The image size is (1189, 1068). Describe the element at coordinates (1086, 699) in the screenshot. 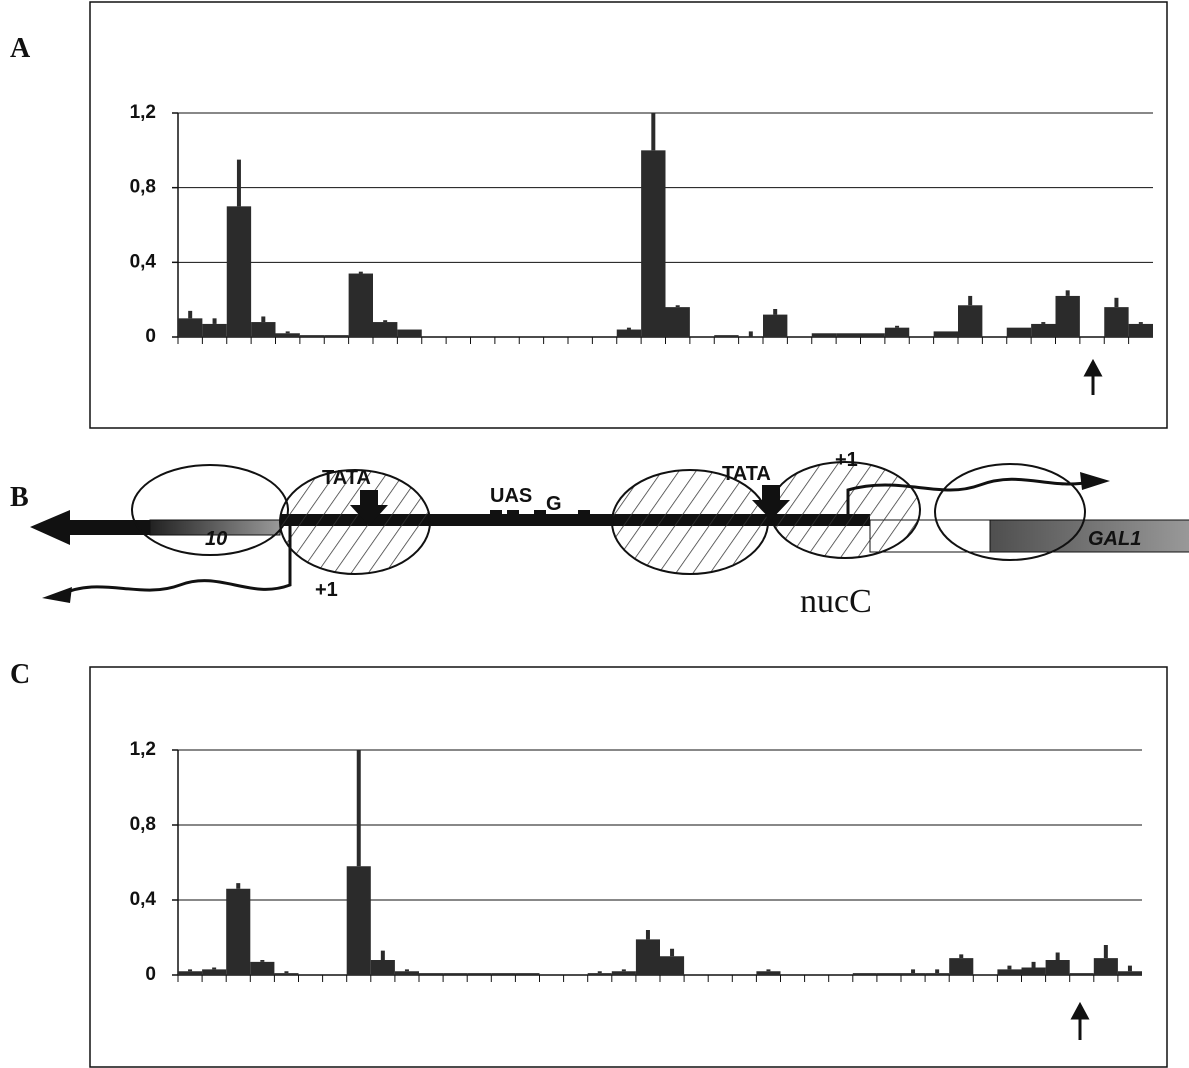

I see `arrow` at that location.